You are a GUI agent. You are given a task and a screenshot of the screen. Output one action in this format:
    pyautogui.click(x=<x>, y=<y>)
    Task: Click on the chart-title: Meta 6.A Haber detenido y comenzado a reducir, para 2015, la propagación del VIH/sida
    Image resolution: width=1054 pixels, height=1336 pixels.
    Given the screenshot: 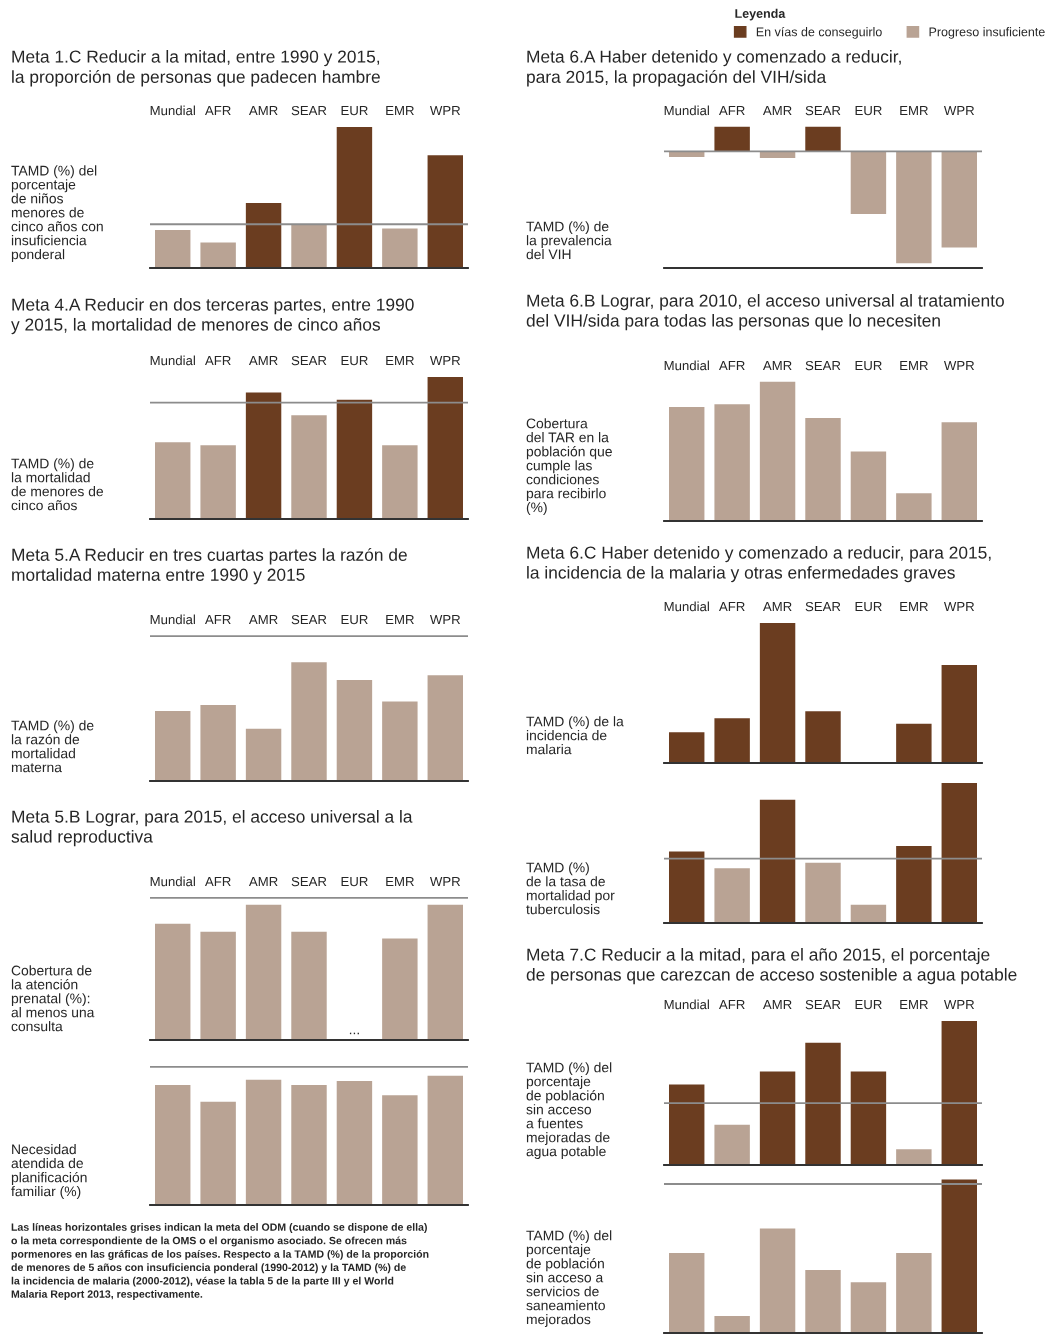 What is the action you would take?
    pyautogui.click(x=714, y=68)
    